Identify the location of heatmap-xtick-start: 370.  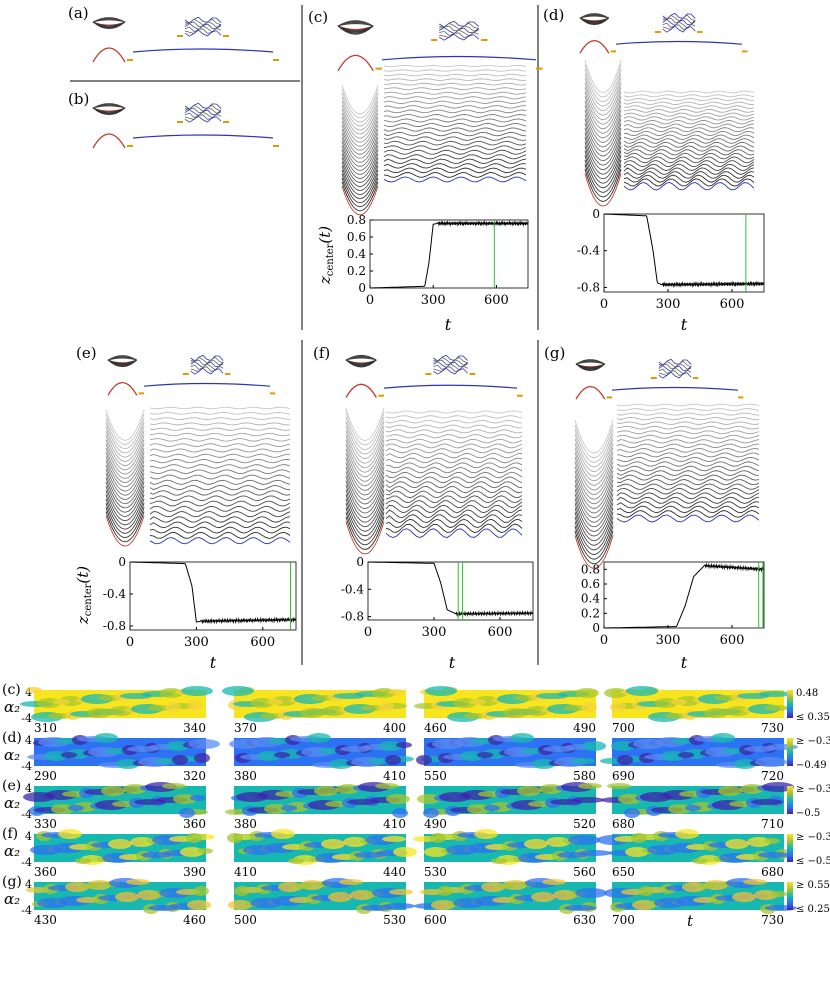
(245, 728).